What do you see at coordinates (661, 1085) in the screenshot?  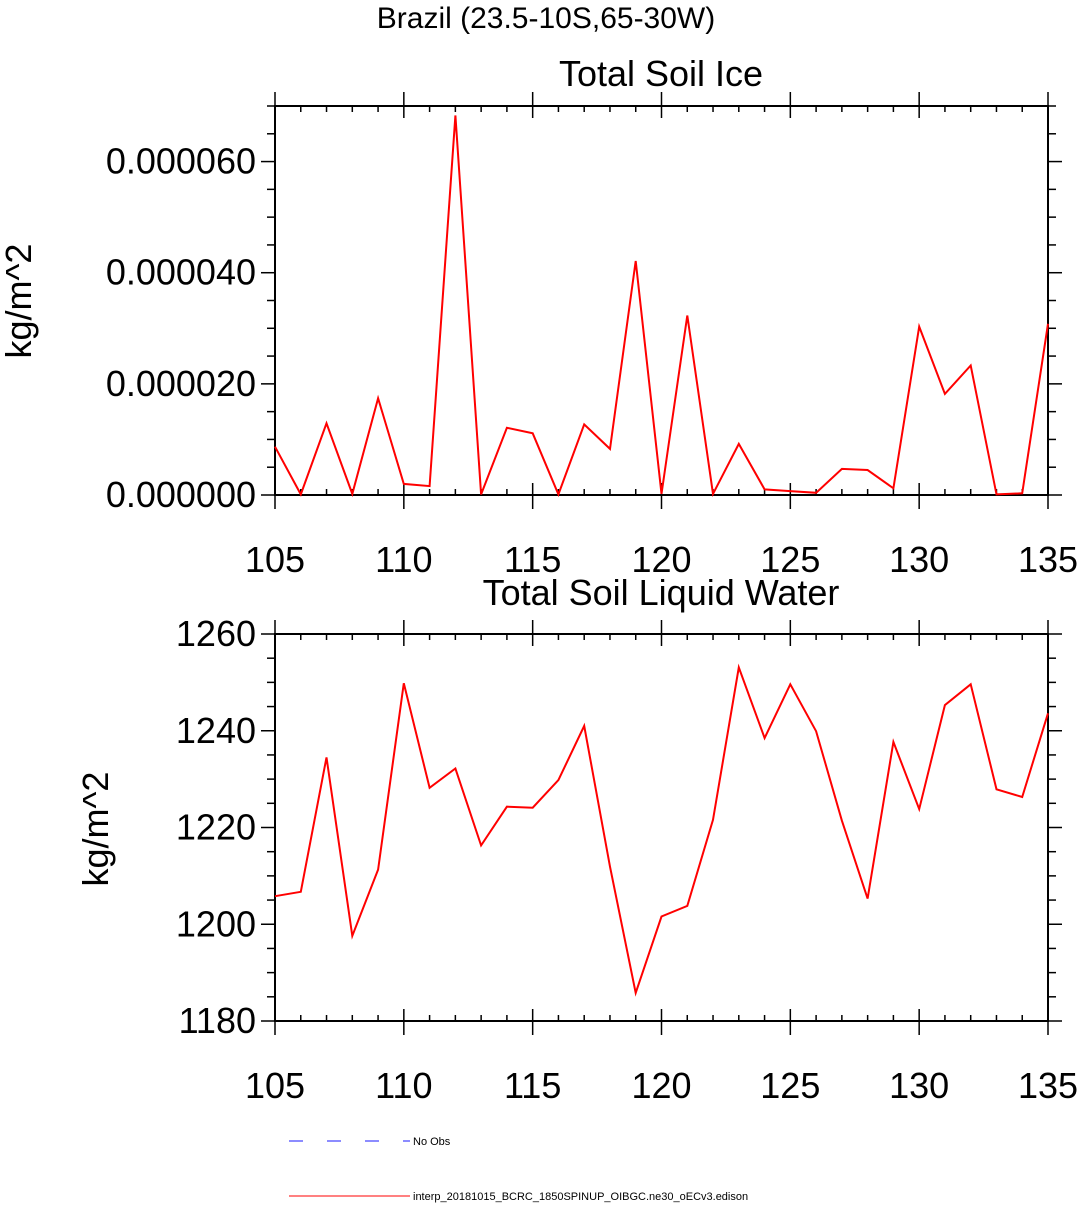 I see `panel2-xtick-label: 120` at bounding box center [661, 1085].